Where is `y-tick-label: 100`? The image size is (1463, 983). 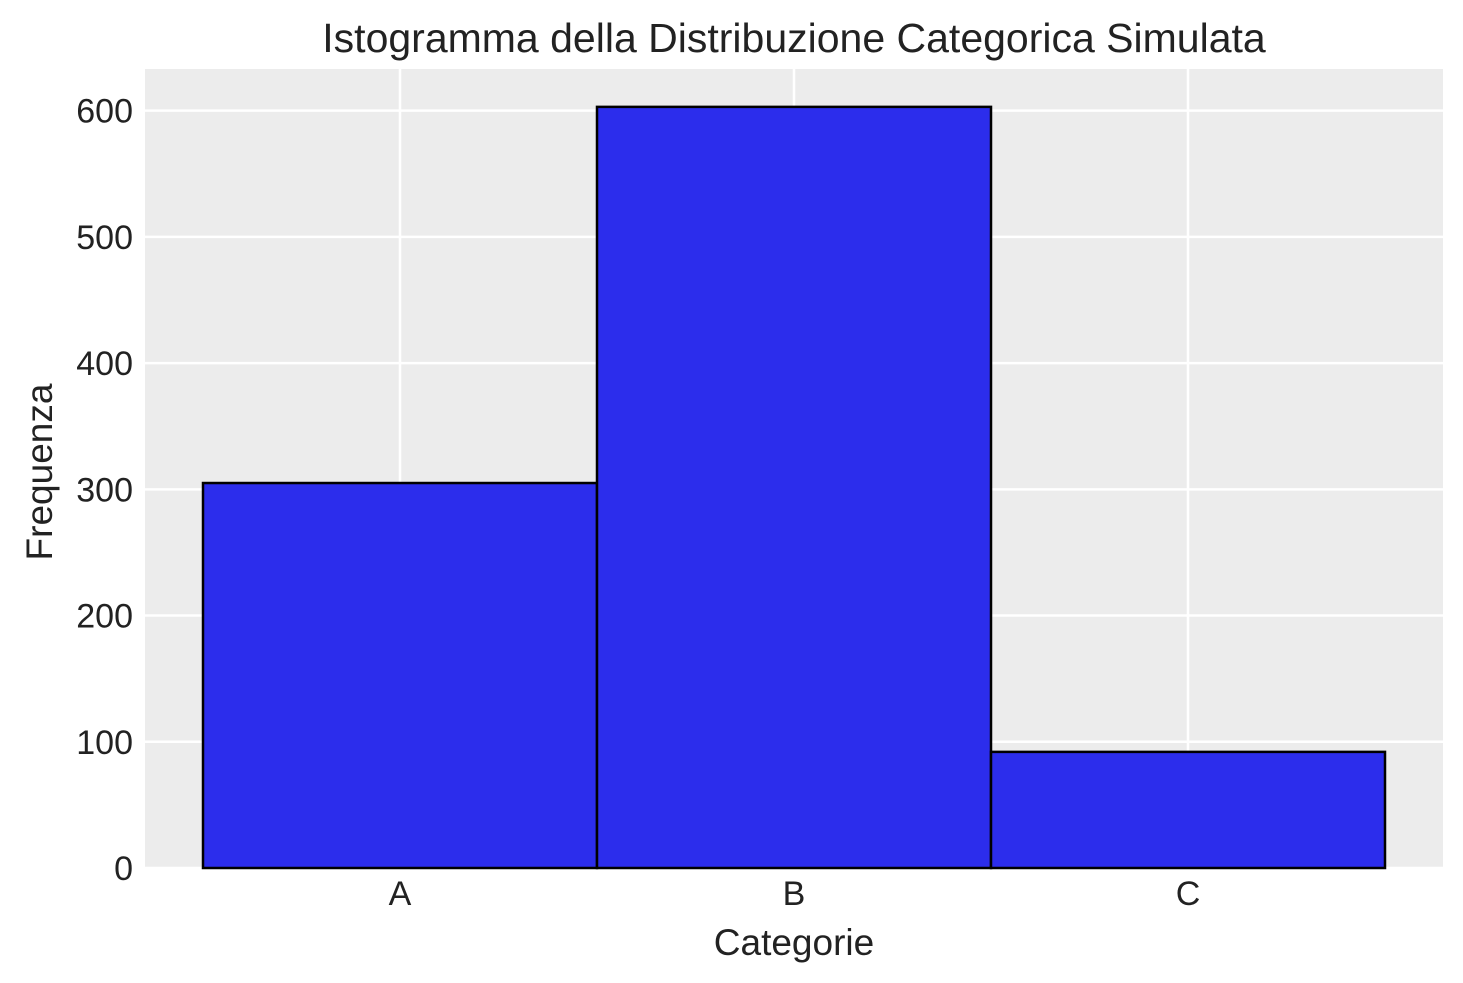
y-tick-label: 100 is located at coordinates (104, 743).